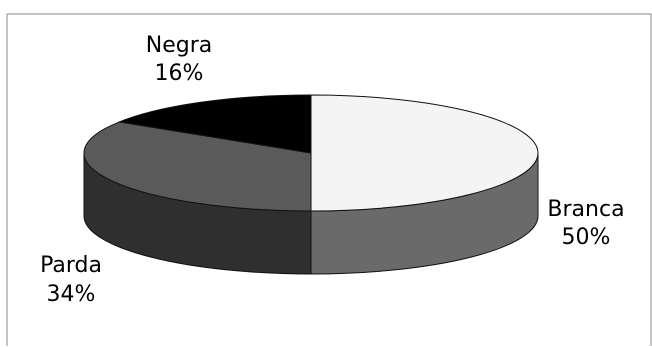 Image resolution: width=652 pixels, height=347 pixels. Describe the element at coordinates (214, 124) in the screenshot. I see `pie-slice-negra` at that location.